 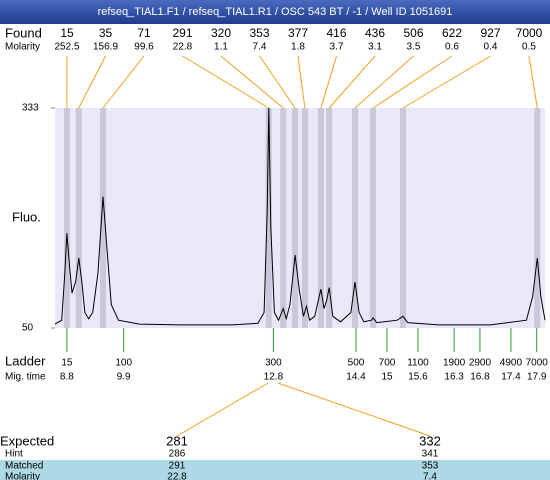 What do you see at coordinates (480, 363) in the screenshot?
I see `ladder-size: 2900` at bounding box center [480, 363].